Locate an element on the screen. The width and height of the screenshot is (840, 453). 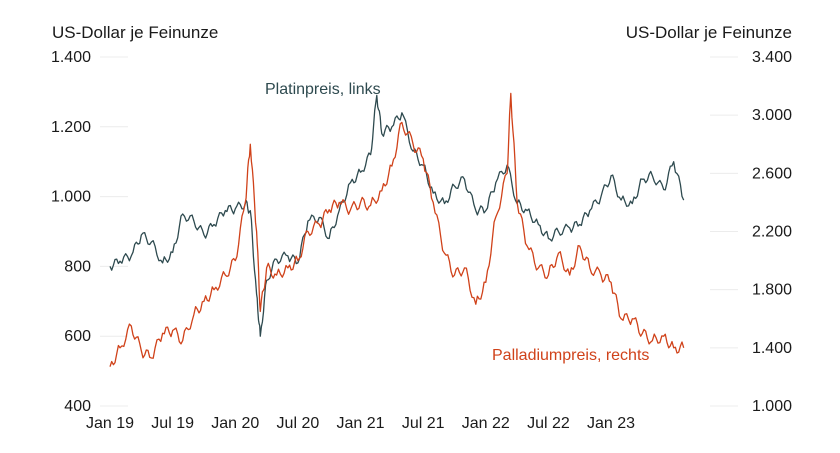
right-tick-label: 3.000 is located at coordinates (772, 115).